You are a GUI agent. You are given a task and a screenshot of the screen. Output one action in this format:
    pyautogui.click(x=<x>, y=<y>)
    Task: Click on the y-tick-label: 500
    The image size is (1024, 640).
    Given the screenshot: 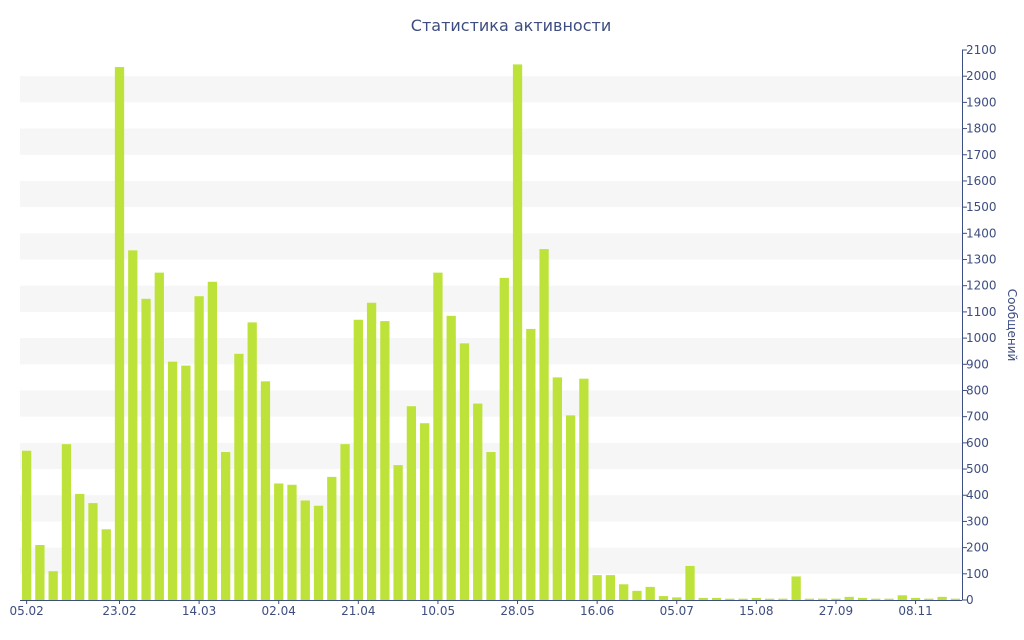 What is the action you would take?
    pyautogui.click(x=977, y=469)
    